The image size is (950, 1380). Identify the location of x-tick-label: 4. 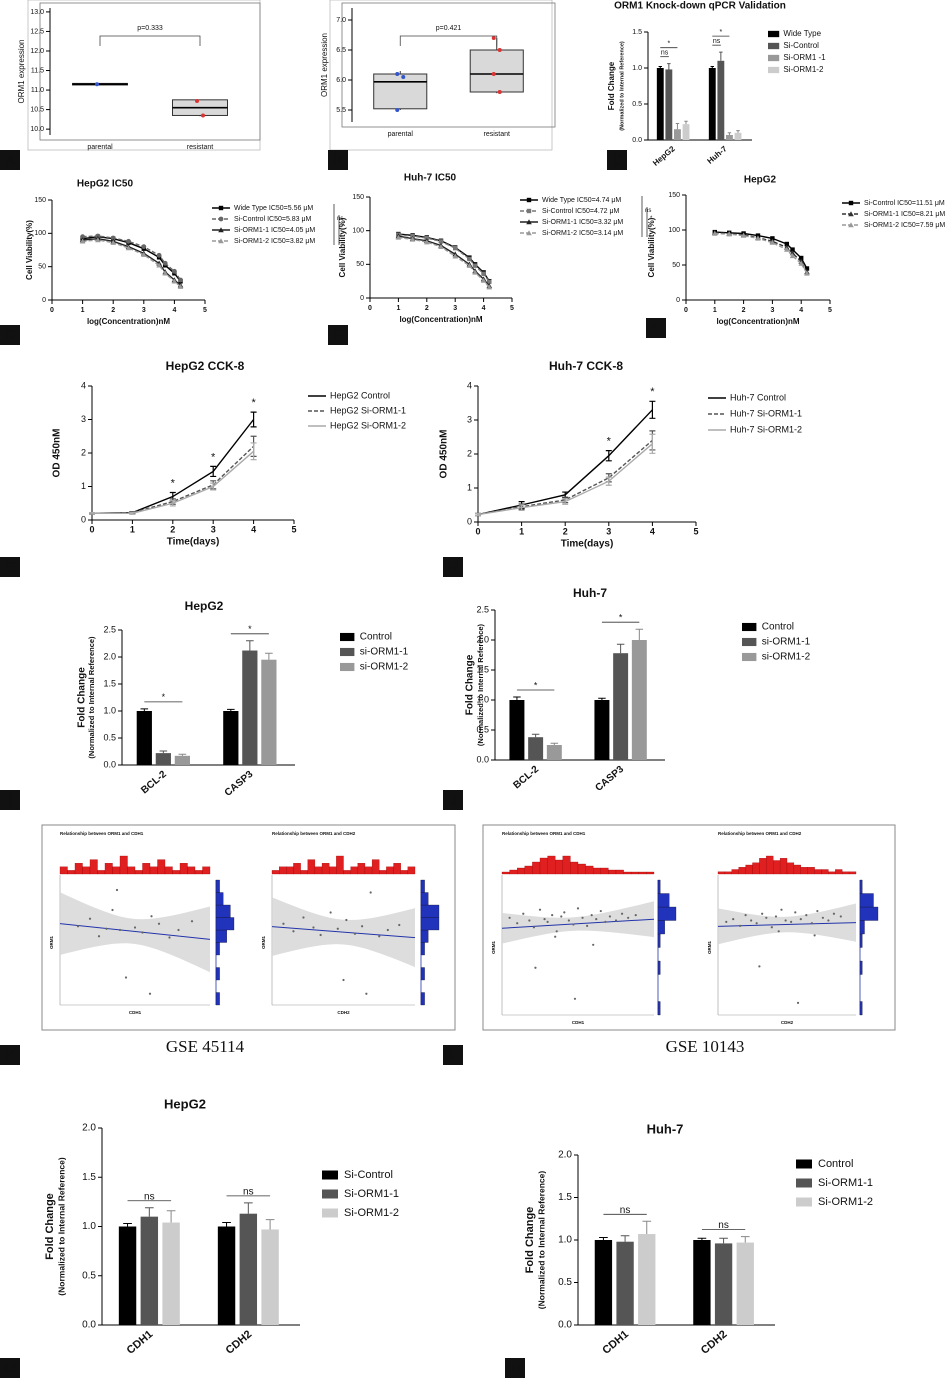
(174, 310).